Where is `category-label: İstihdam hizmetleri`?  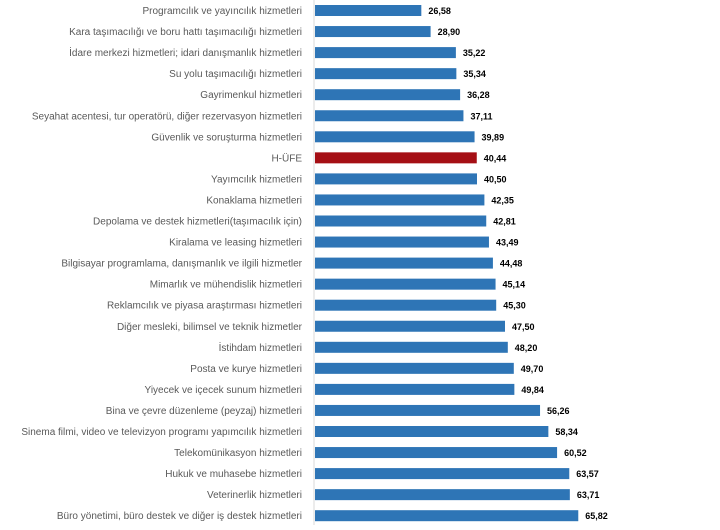
category-label: İstihdam hizmetleri is located at coordinates (260, 347).